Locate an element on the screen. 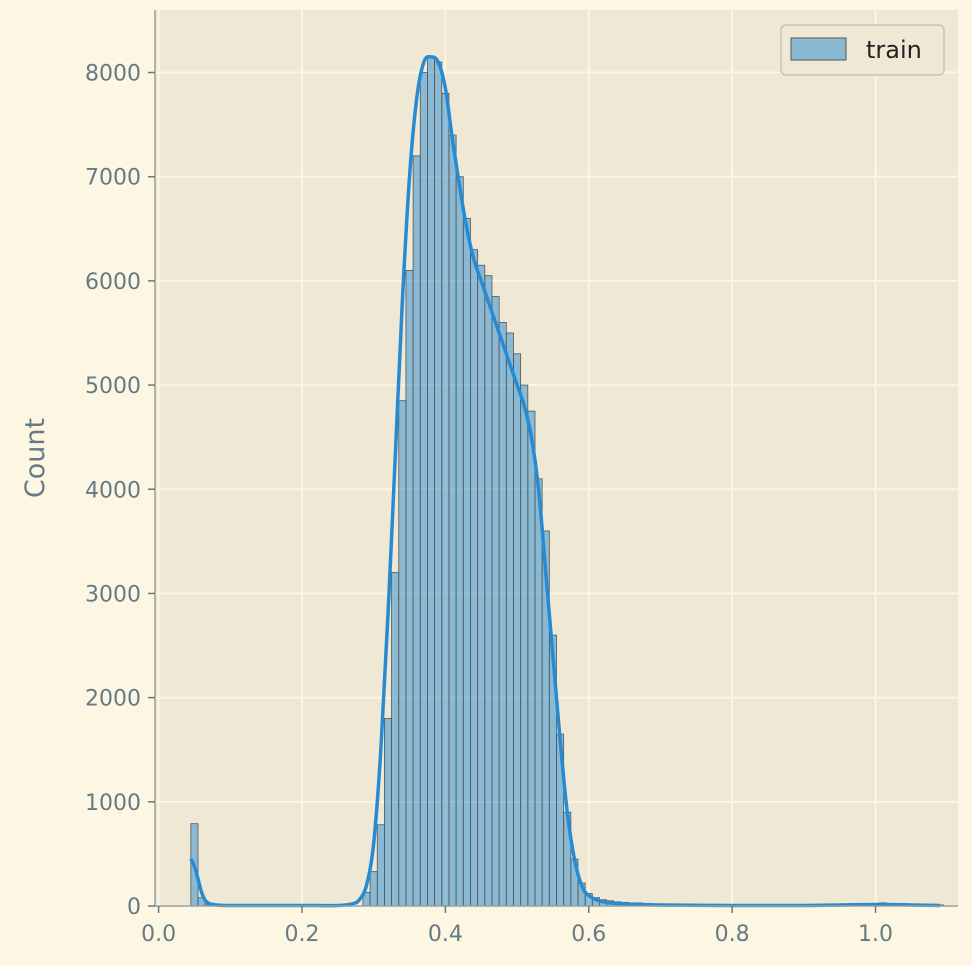 The width and height of the screenshot is (972, 966). y-tick-label: 5000 is located at coordinates (113, 386).